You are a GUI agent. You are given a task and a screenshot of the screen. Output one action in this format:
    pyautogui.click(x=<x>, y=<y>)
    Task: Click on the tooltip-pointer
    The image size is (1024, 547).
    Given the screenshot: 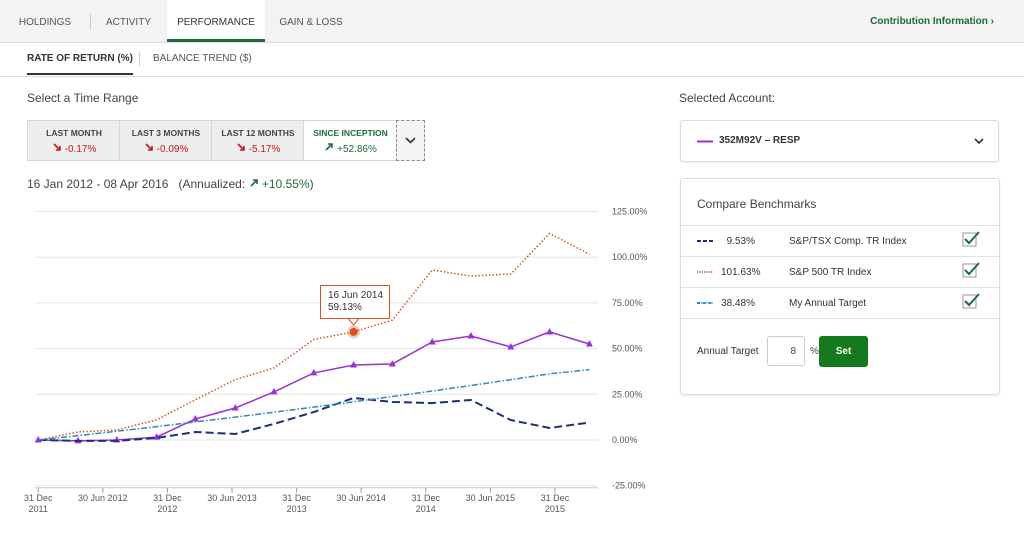 What is the action you would take?
    pyautogui.click(x=354, y=322)
    